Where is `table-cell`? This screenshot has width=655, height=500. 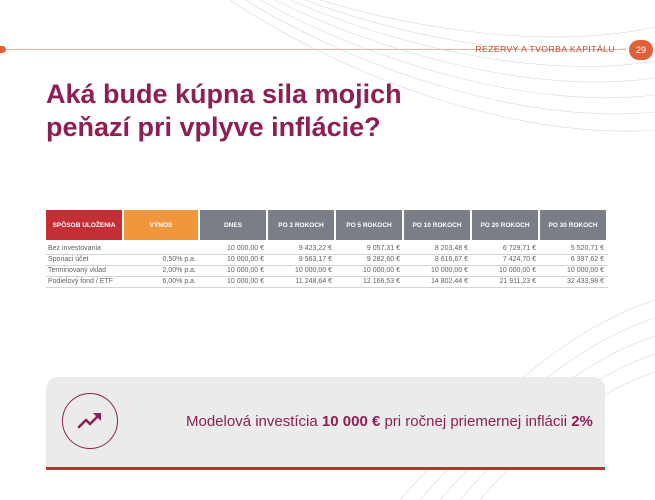 table-cell is located at coordinates (161, 249).